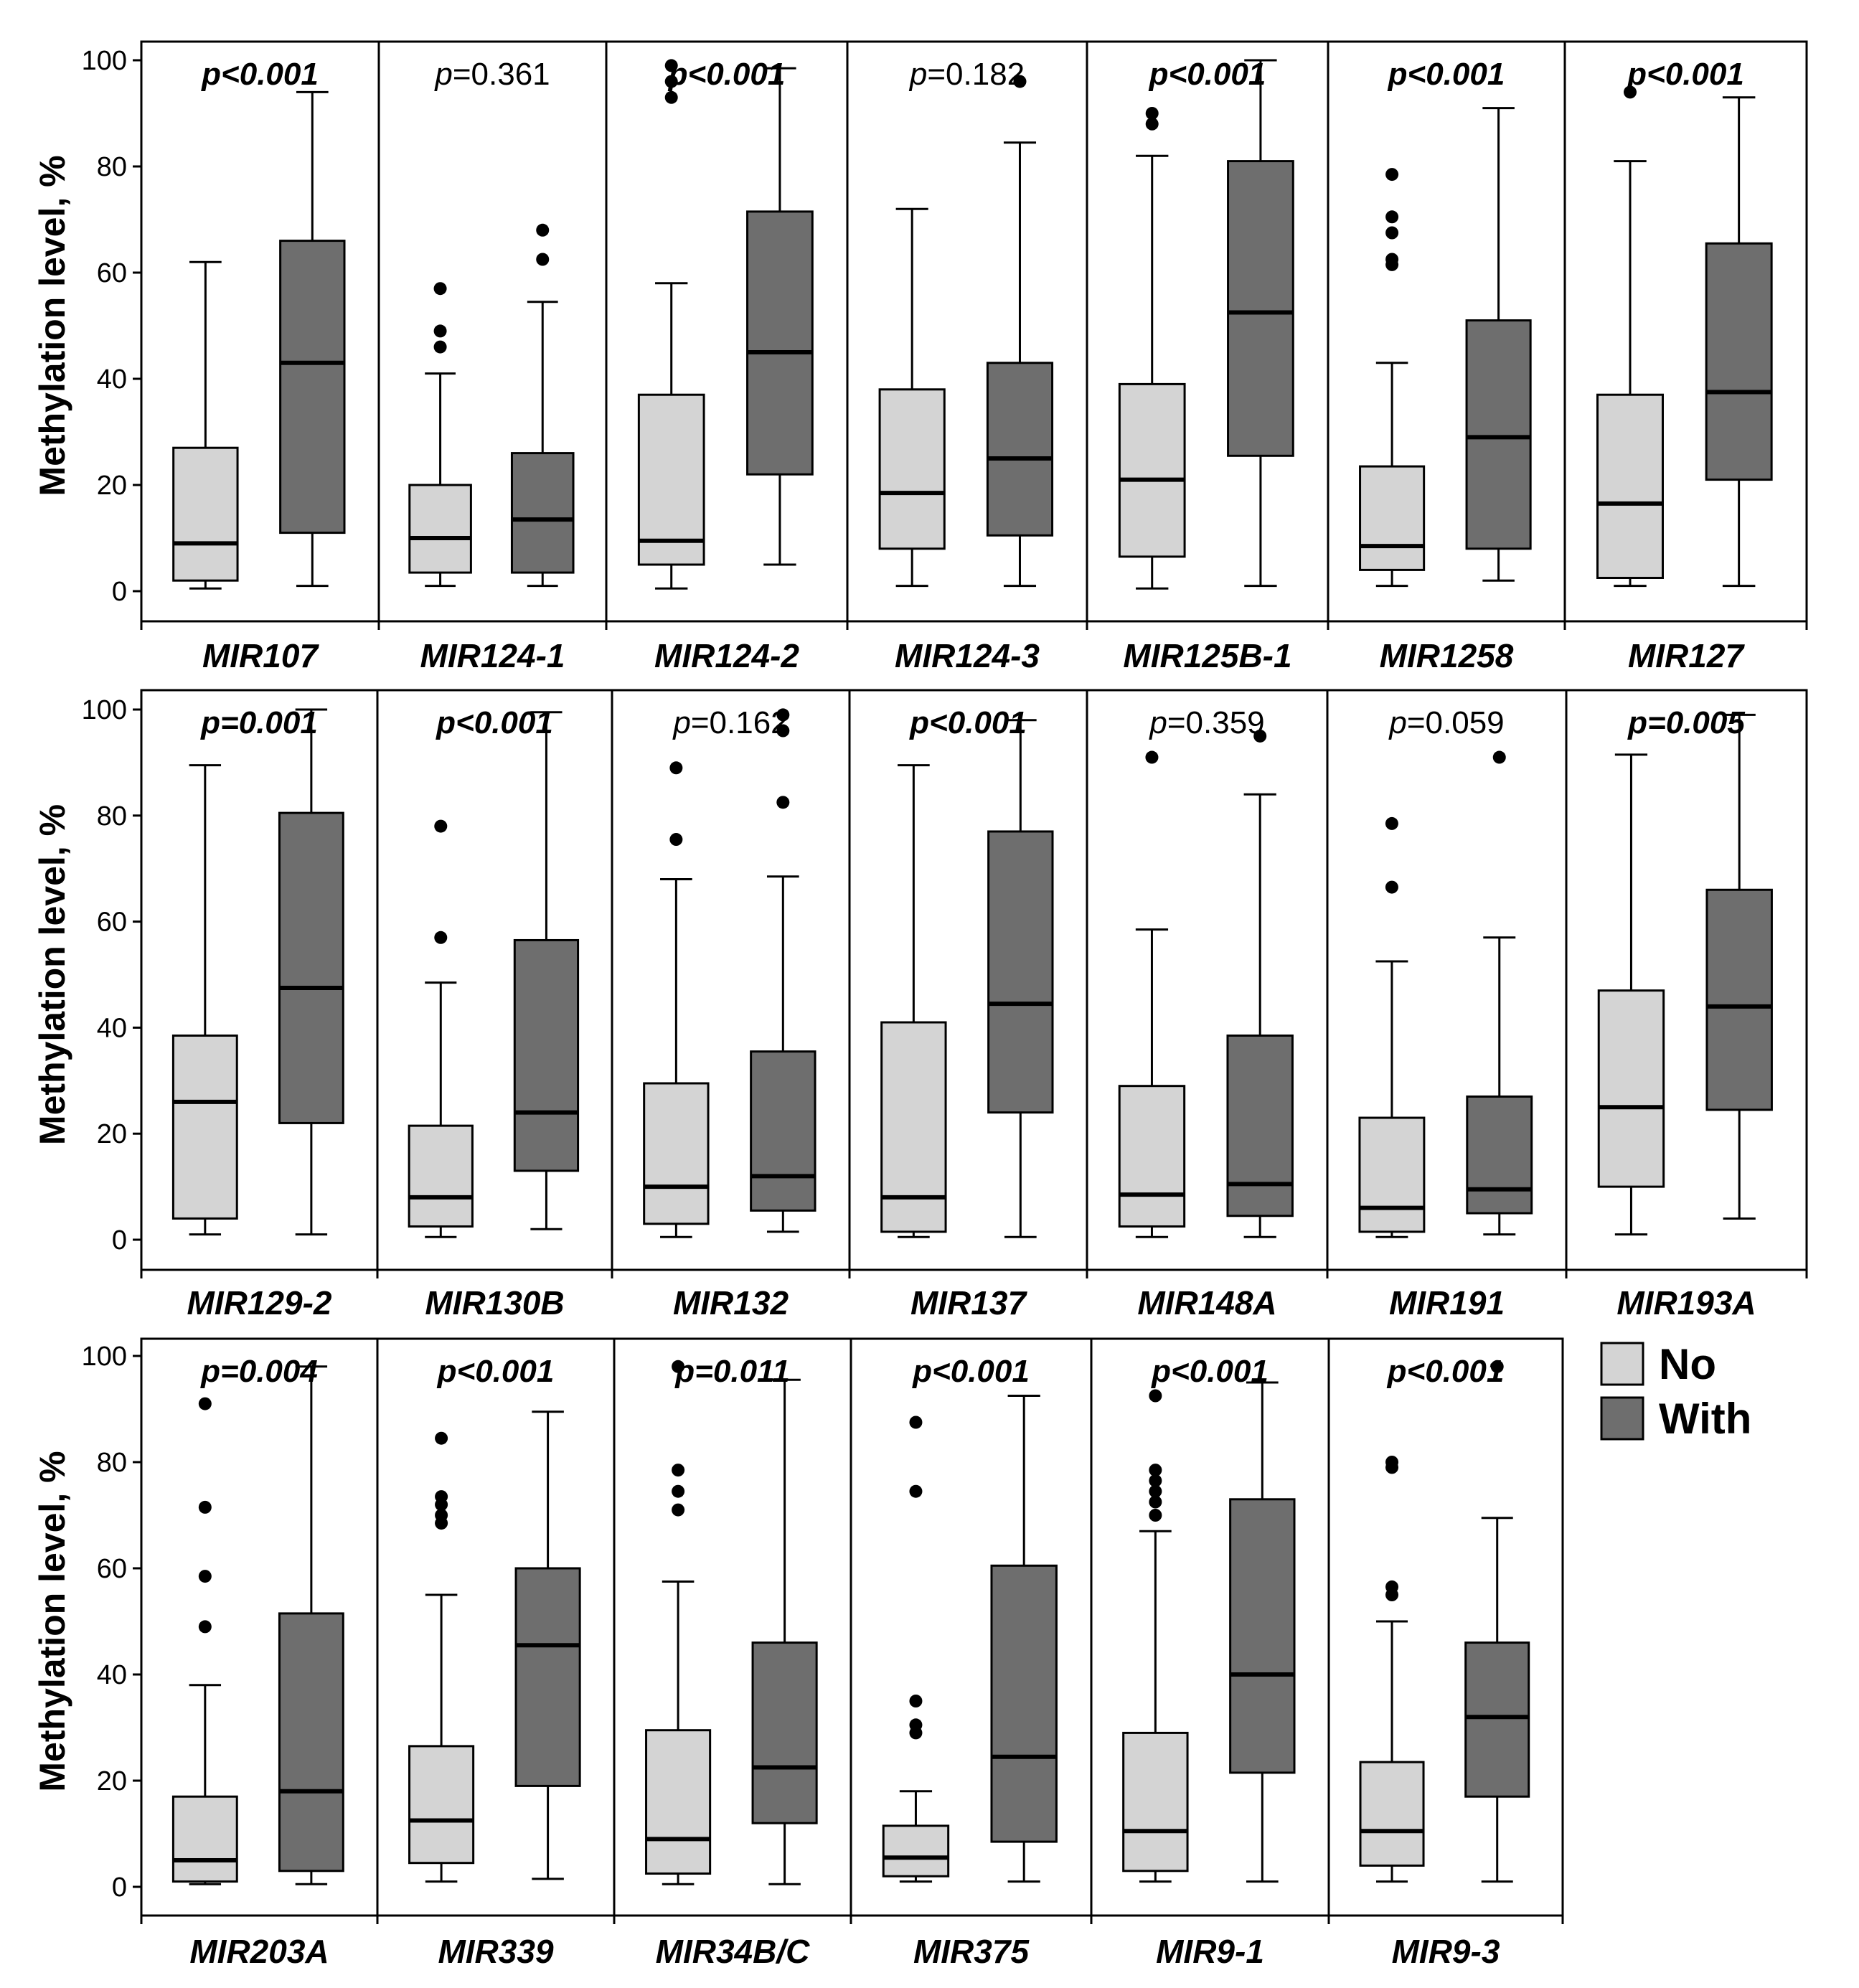  Describe the element at coordinates (1622, 1418) in the screenshot. I see `legend-swatch-with` at that location.